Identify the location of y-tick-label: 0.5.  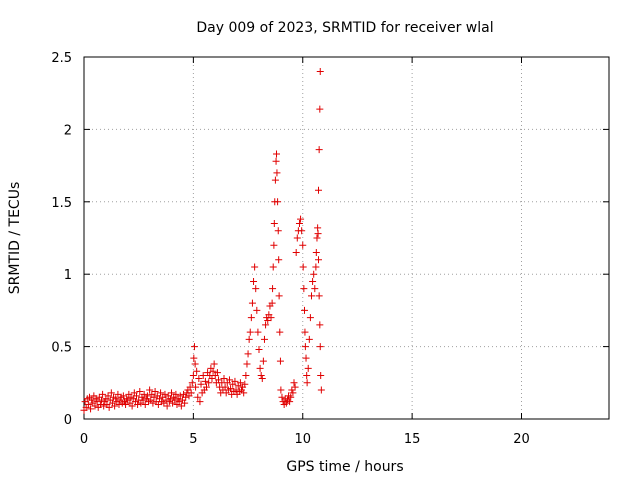
(61, 348).